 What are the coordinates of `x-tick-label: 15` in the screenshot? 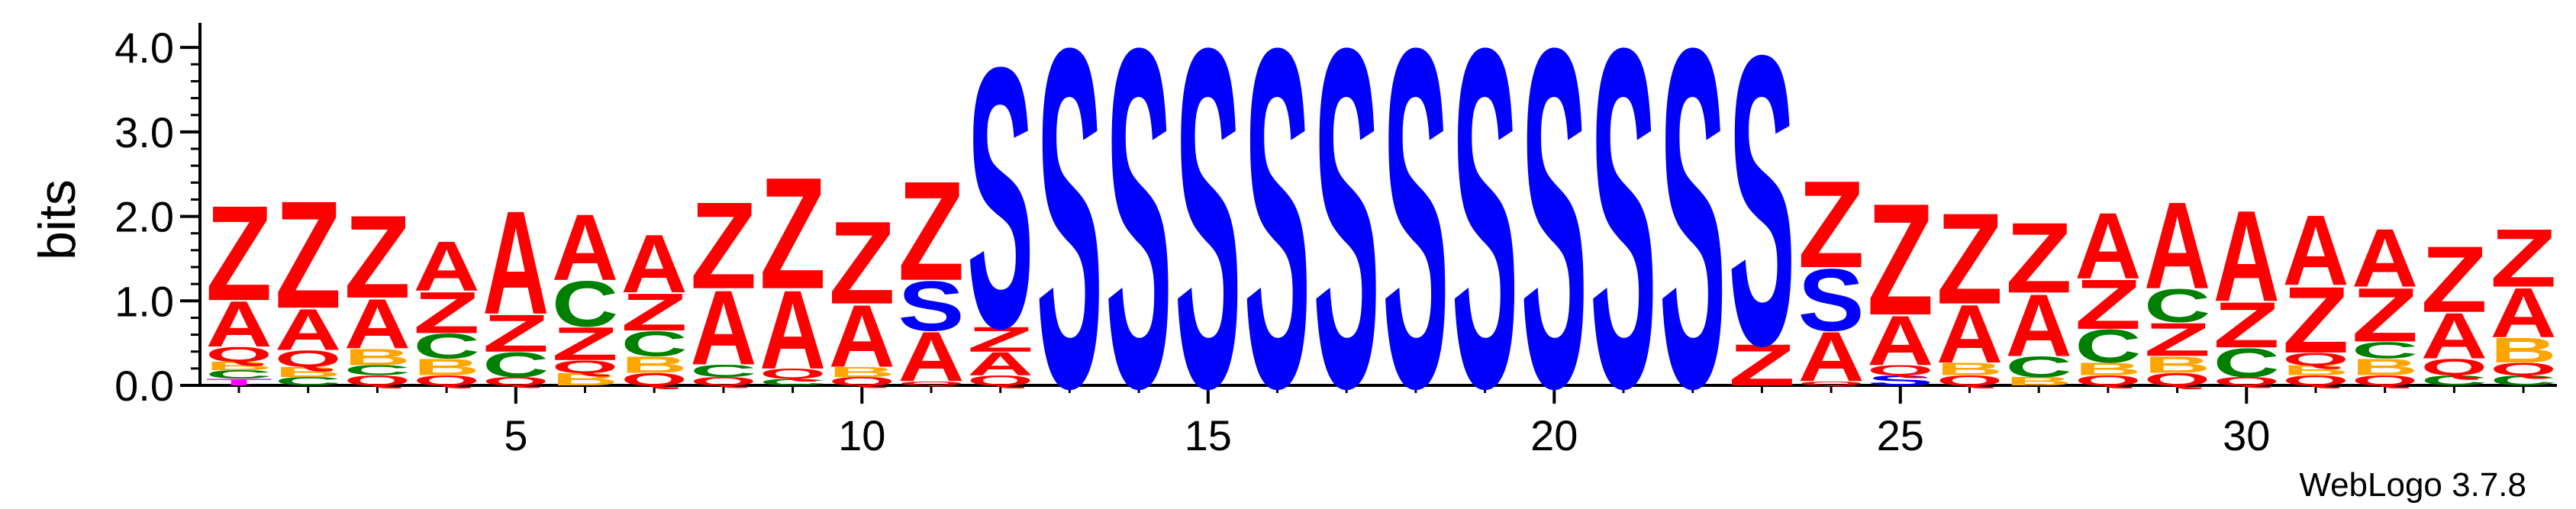 It's located at (1208, 435).